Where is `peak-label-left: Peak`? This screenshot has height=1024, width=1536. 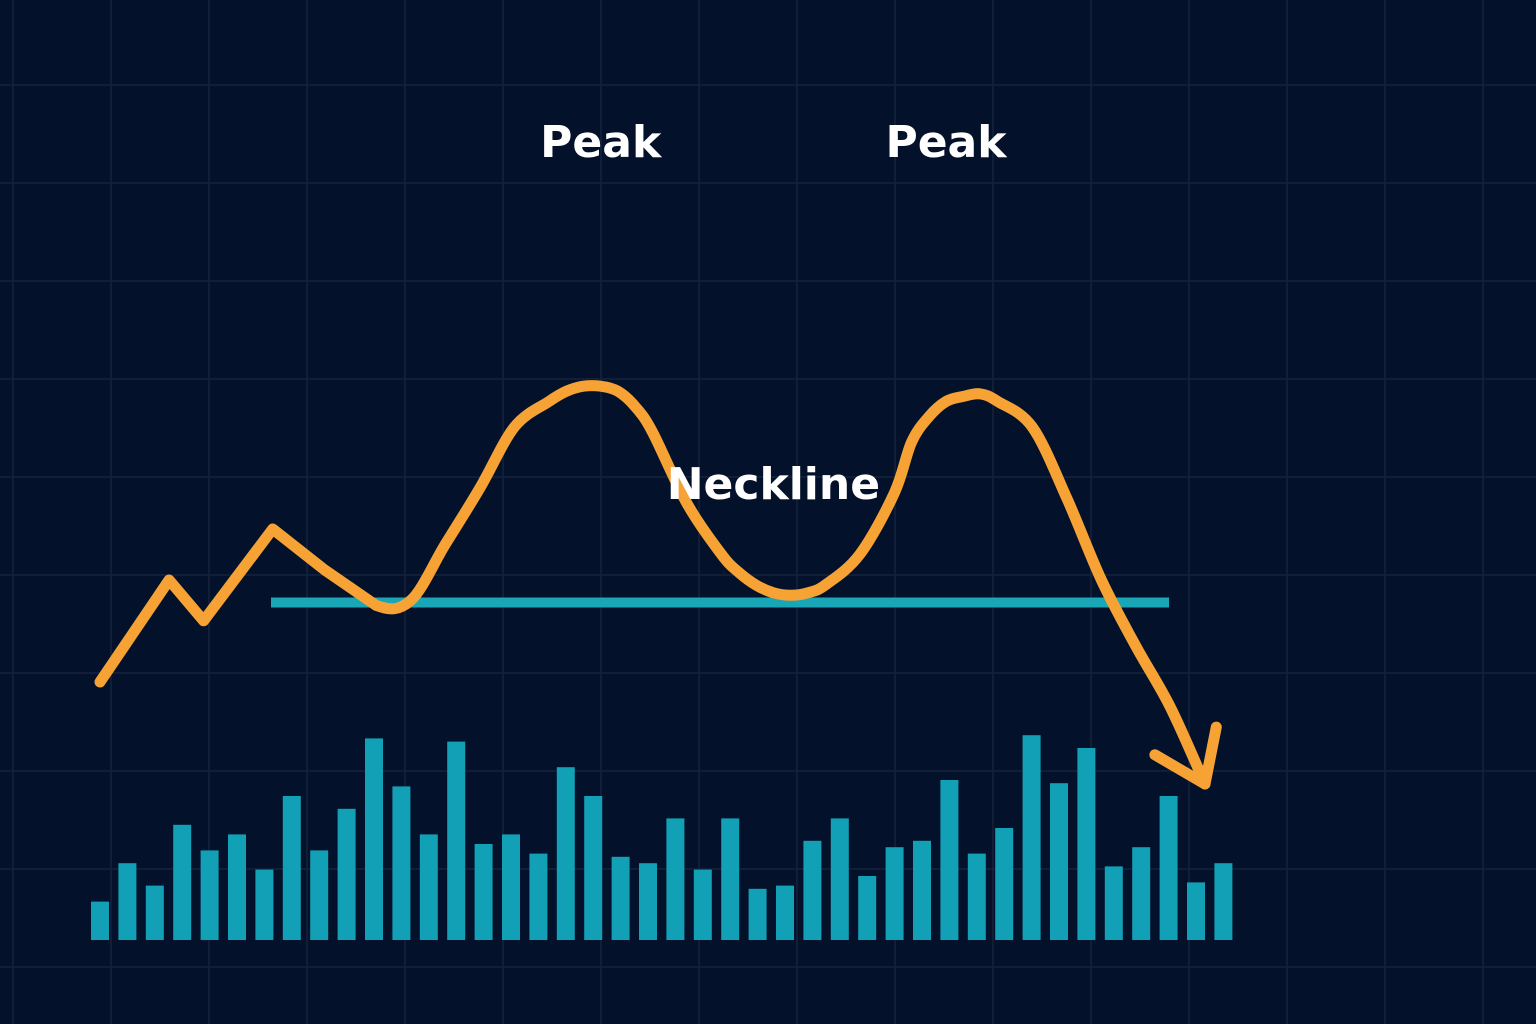 peak-label-left: Peak is located at coordinates (601, 142).